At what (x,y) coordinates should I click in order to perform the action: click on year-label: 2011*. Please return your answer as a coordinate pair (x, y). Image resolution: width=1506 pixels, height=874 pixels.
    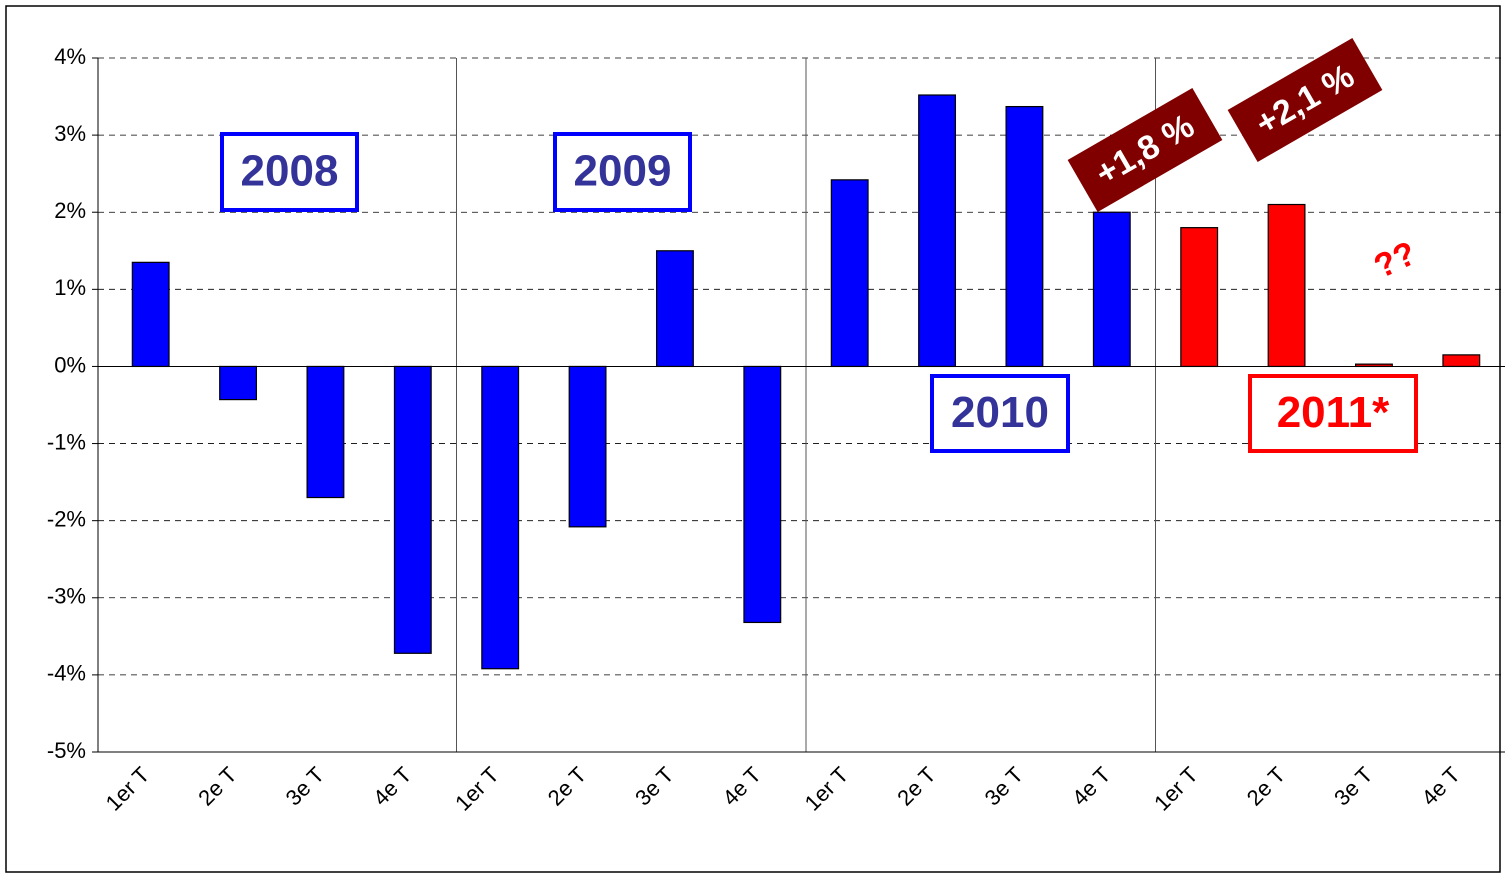
    Looking at the image, I should click on (1333, 412).